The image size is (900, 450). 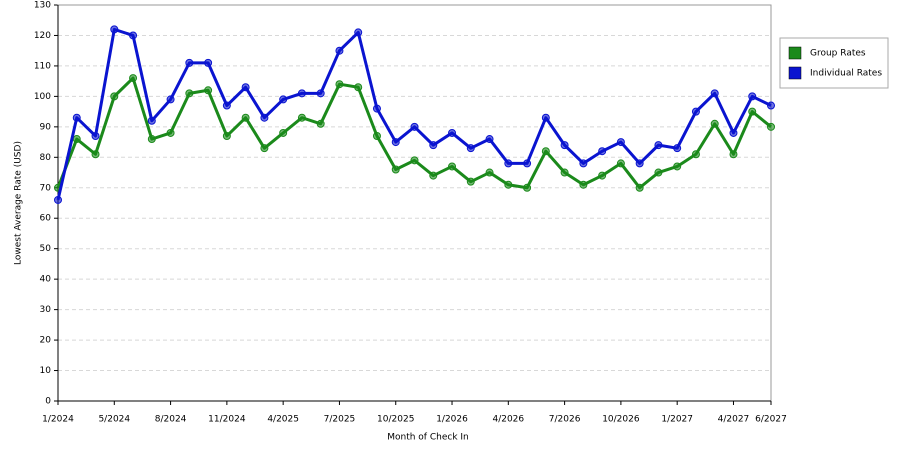 I want to click on y-tick-label: 90, so click(x=46, y=127).